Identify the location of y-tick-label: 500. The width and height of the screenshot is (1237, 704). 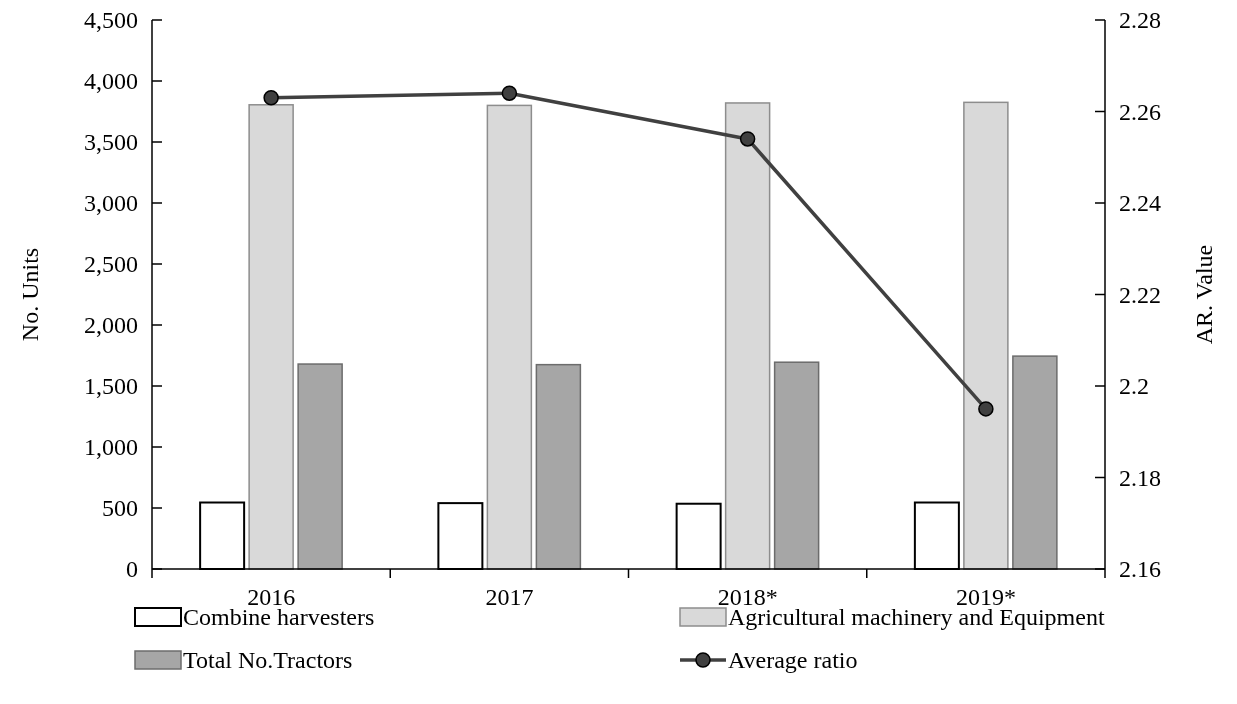
(120, 508).